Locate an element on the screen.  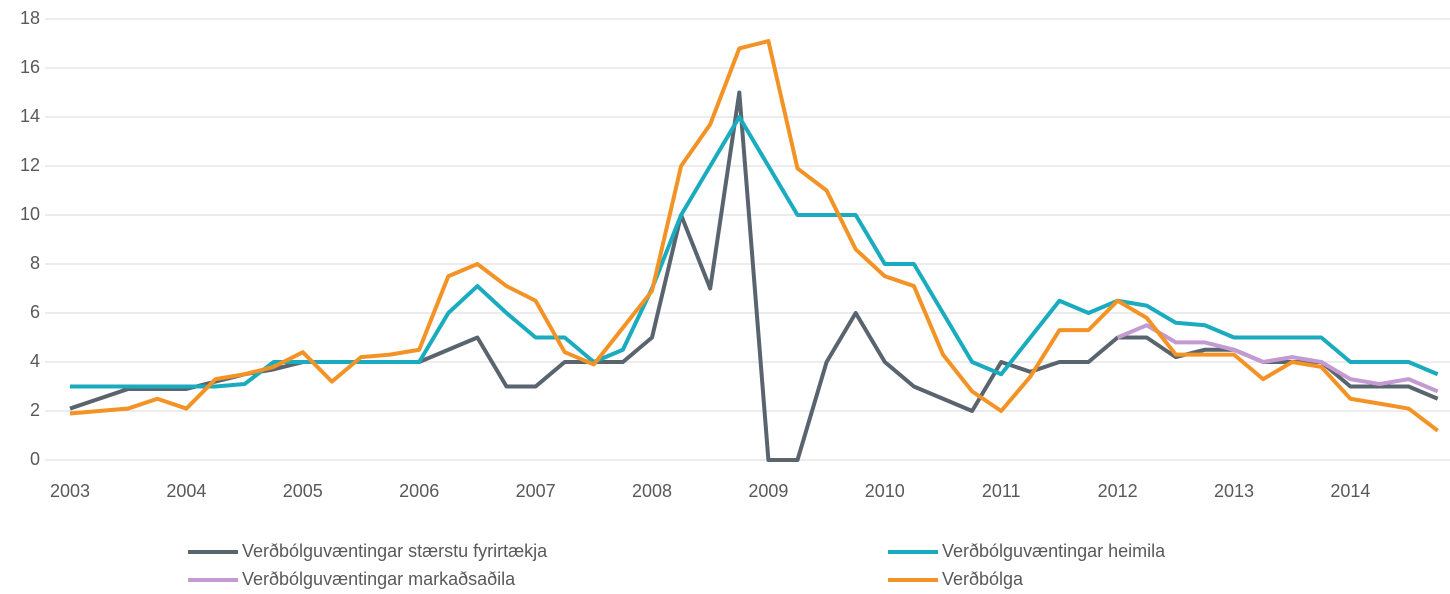
y-tick-label: 4 is located at coordinates (35, 361).